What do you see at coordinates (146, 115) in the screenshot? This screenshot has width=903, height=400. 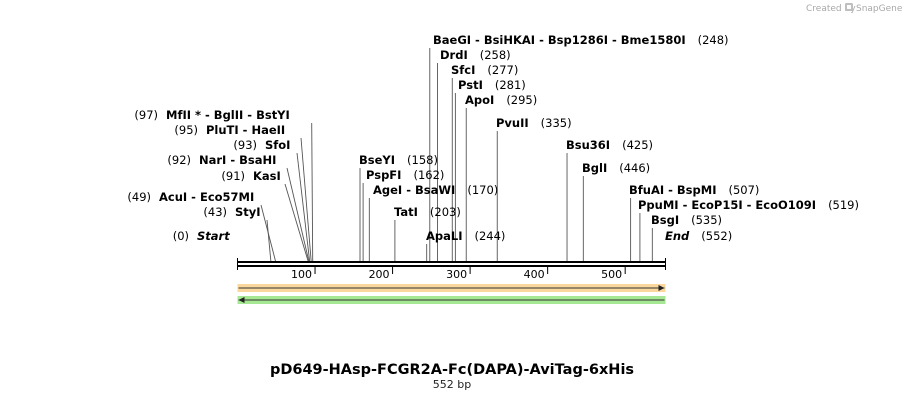 I see `cut-site-position: (97)` at bounding box center [146, 115].